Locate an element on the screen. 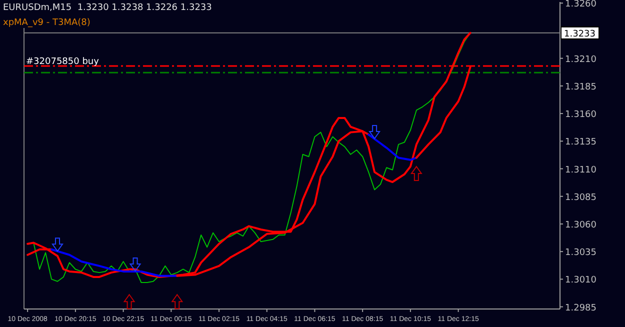 The height and width of the screenshot is (327, 625). y-tick-label: 1.3060 is located at coordinates (581, 225).